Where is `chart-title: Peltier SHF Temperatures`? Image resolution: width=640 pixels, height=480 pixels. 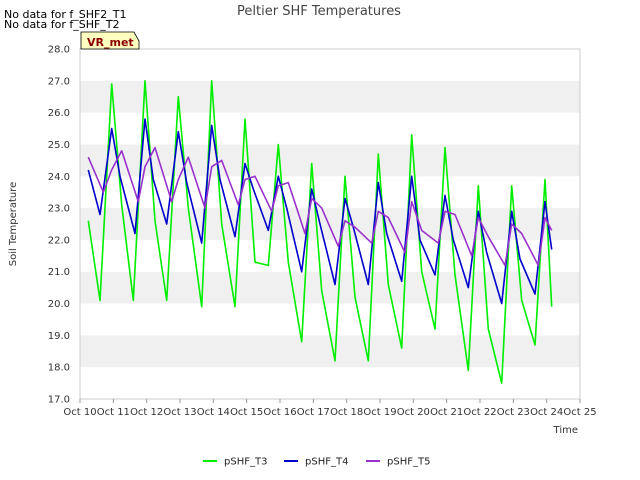 chart-title: Peltier SHF Temperatures is located at coordinates (319, 11).